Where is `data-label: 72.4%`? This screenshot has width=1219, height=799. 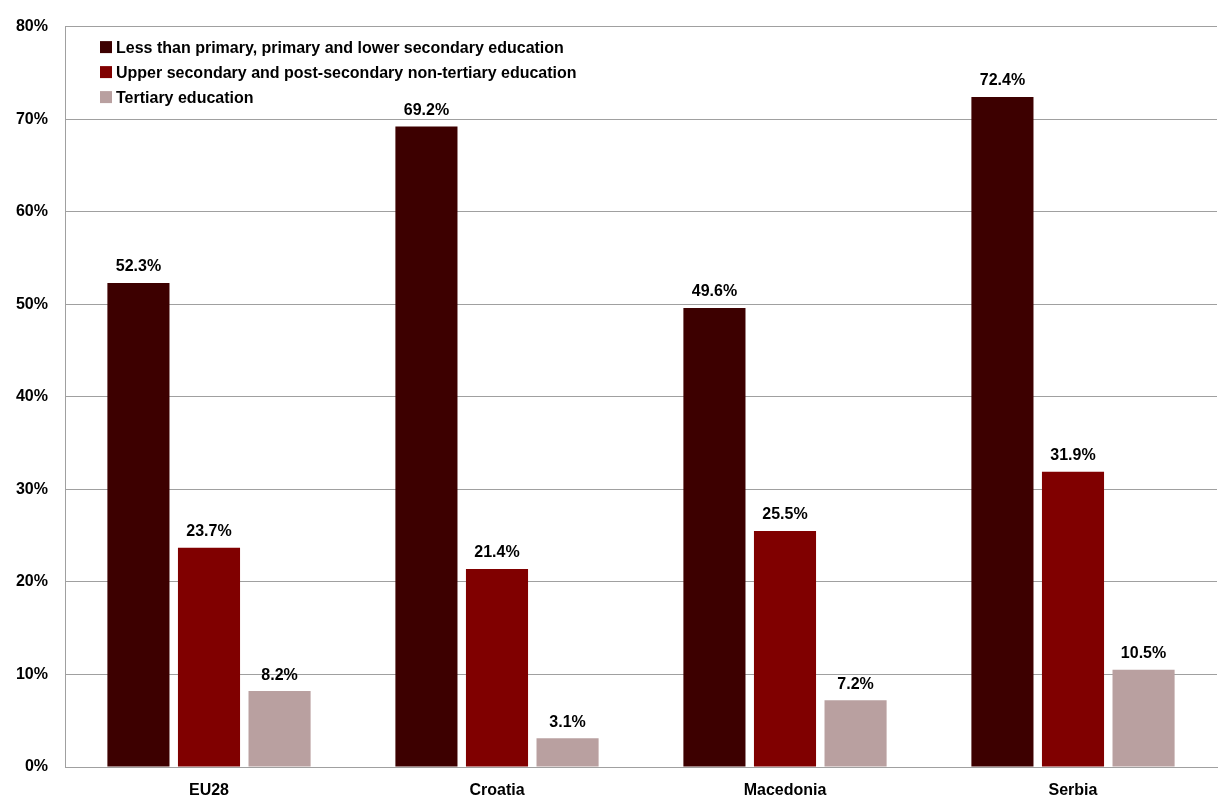 data-label: 72.4% is located at coordinates (1002, 80).